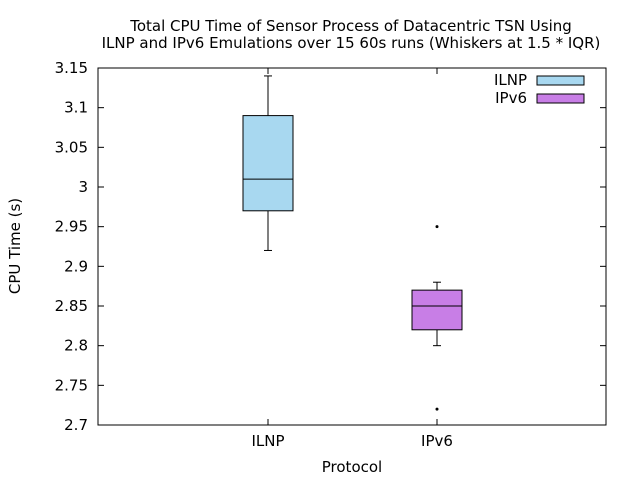 The image size is (640, 480). I want to click on y-tick-label: 3, so click(83, 187).